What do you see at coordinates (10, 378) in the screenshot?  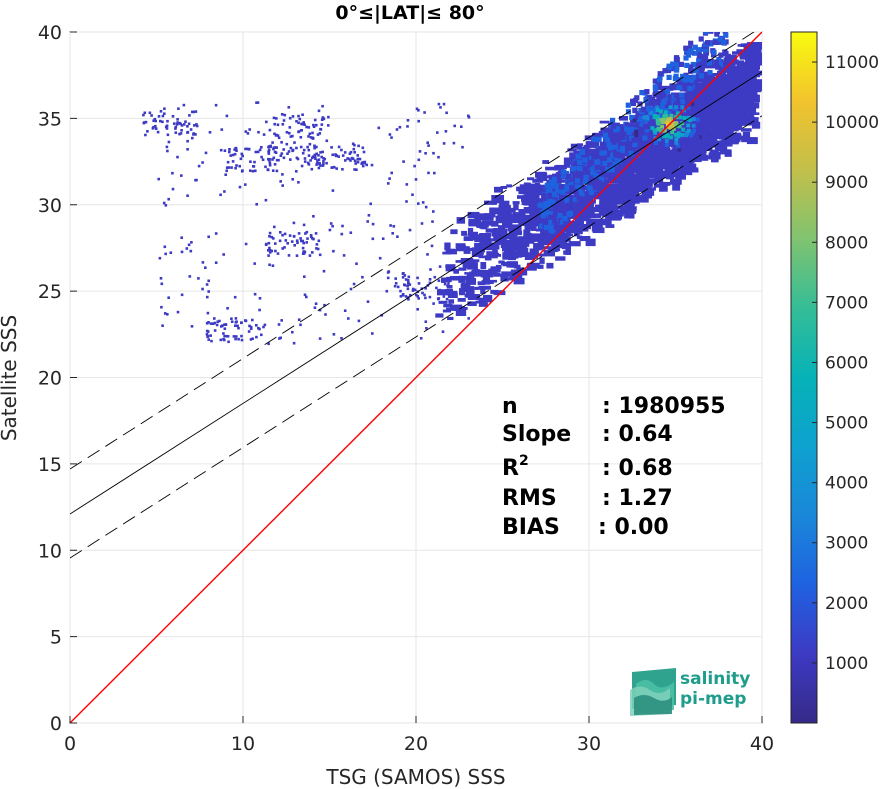 I see `y-axis-label: Satellite SSS` at bounding box center [10, 378].